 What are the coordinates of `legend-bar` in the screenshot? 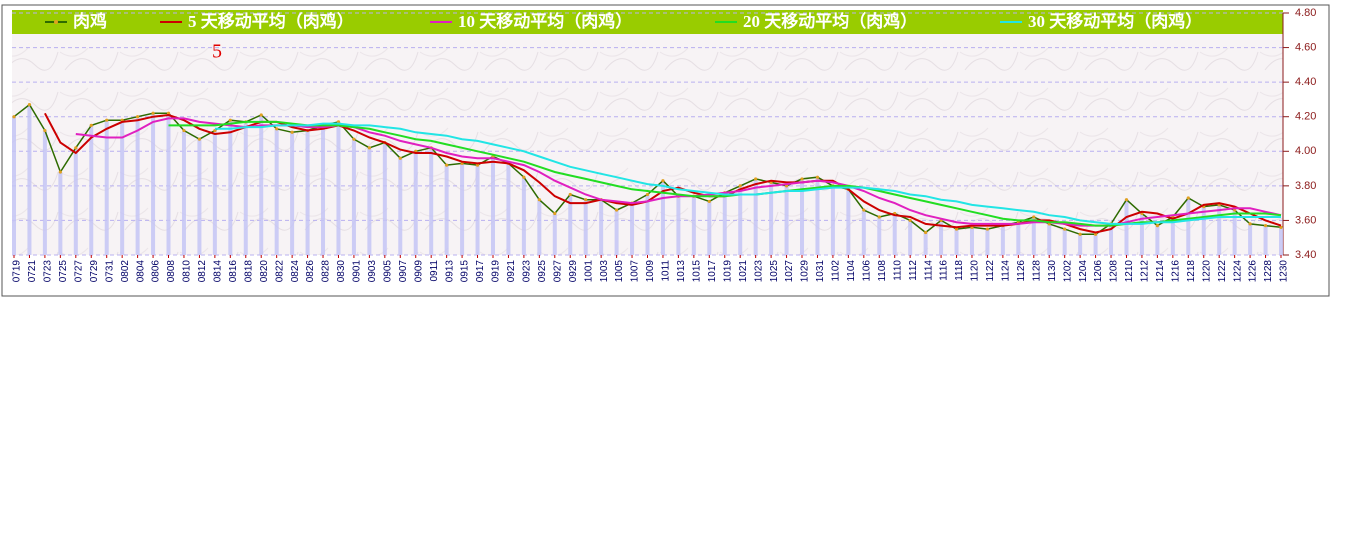 It's located at (647, 22).